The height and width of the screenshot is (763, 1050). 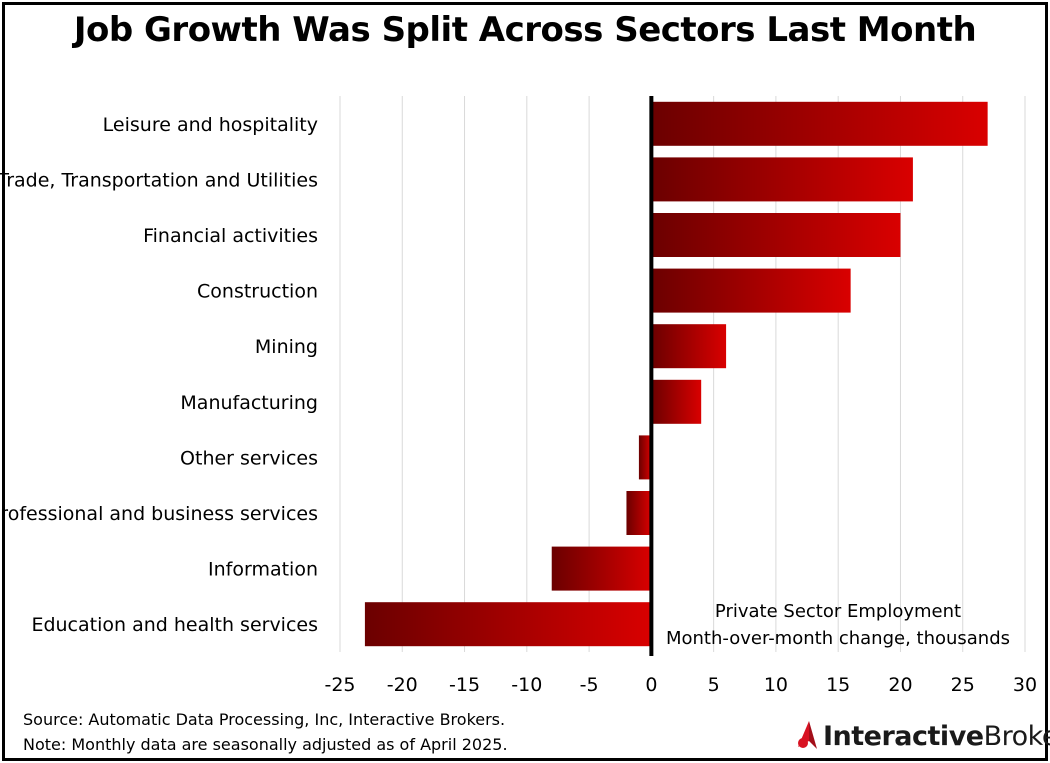 What do you see at coordinates (751, 290) in the screenshot?
I see `bar-construction` at bounding box center [751, 290].